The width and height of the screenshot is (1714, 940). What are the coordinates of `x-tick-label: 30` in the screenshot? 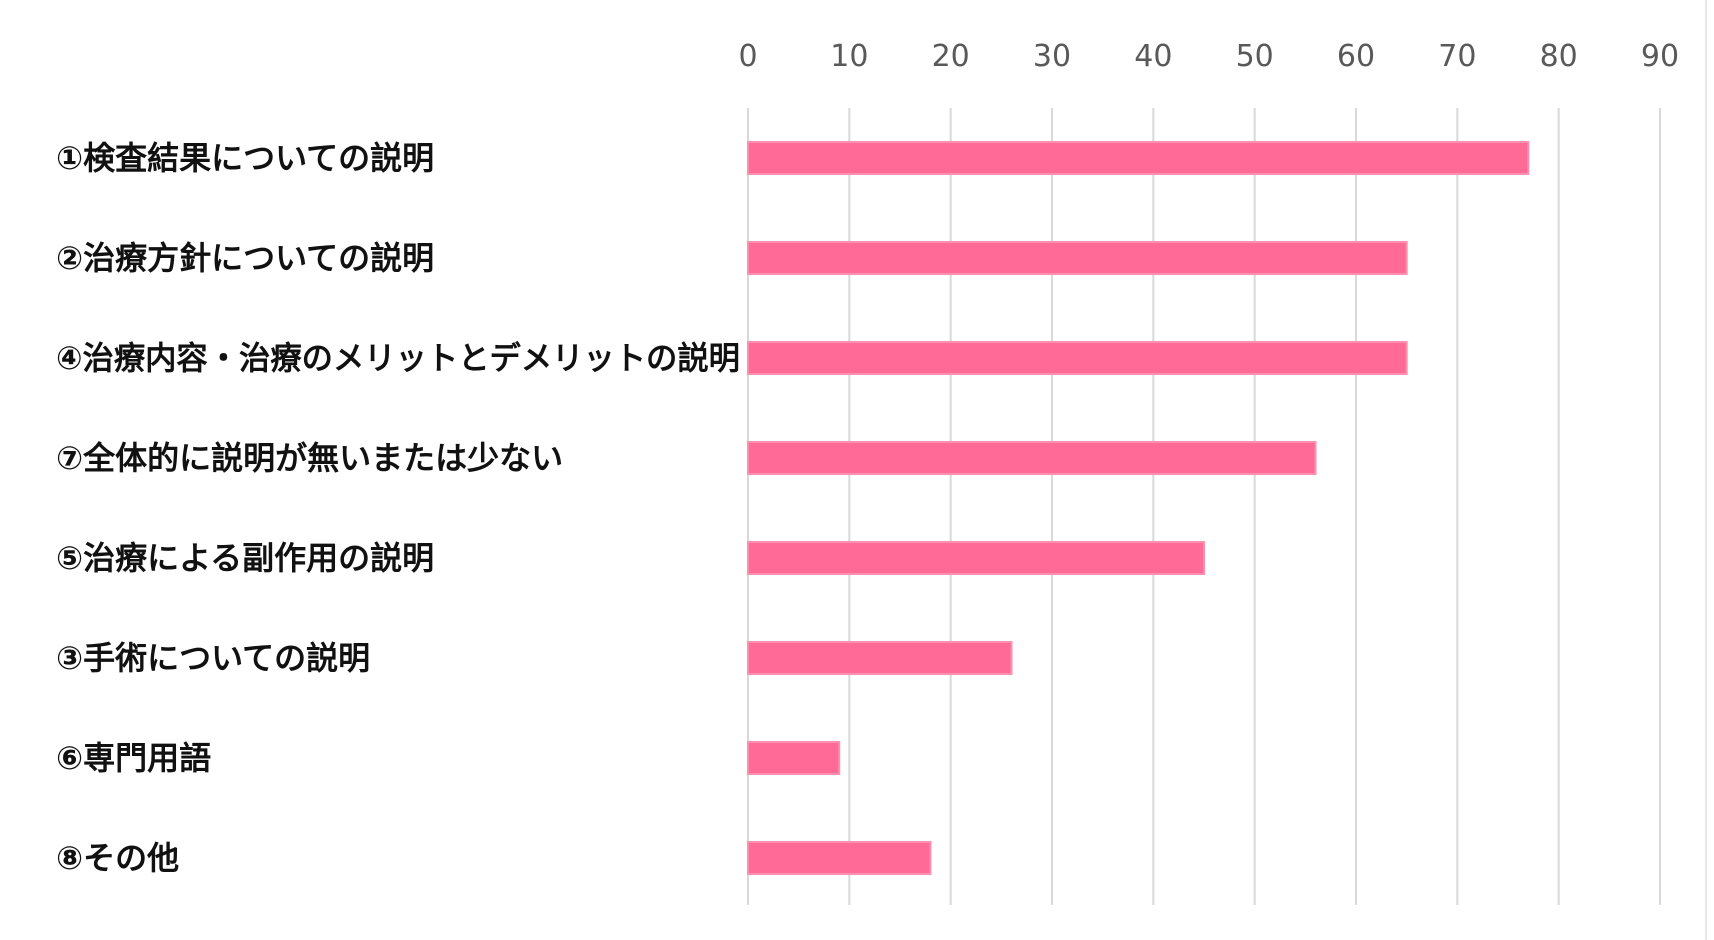 It's located at (1052, 56).